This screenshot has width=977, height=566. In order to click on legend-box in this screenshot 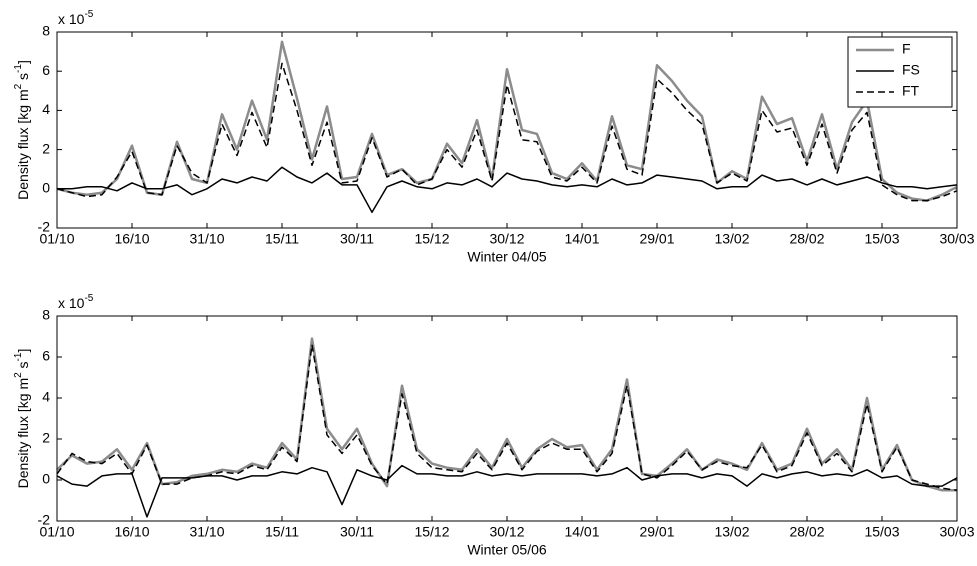, I will do `click(900, 72)`.